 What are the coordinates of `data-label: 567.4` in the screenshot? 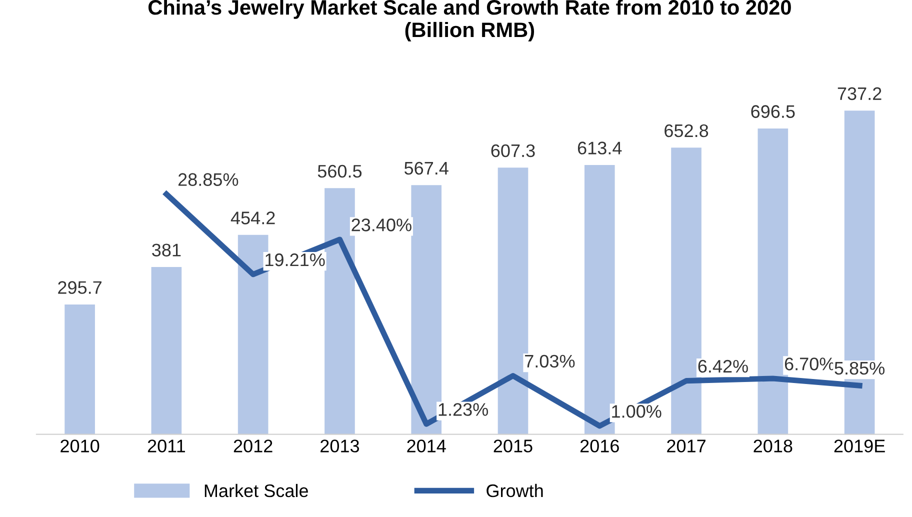 It's located at (426, 168).